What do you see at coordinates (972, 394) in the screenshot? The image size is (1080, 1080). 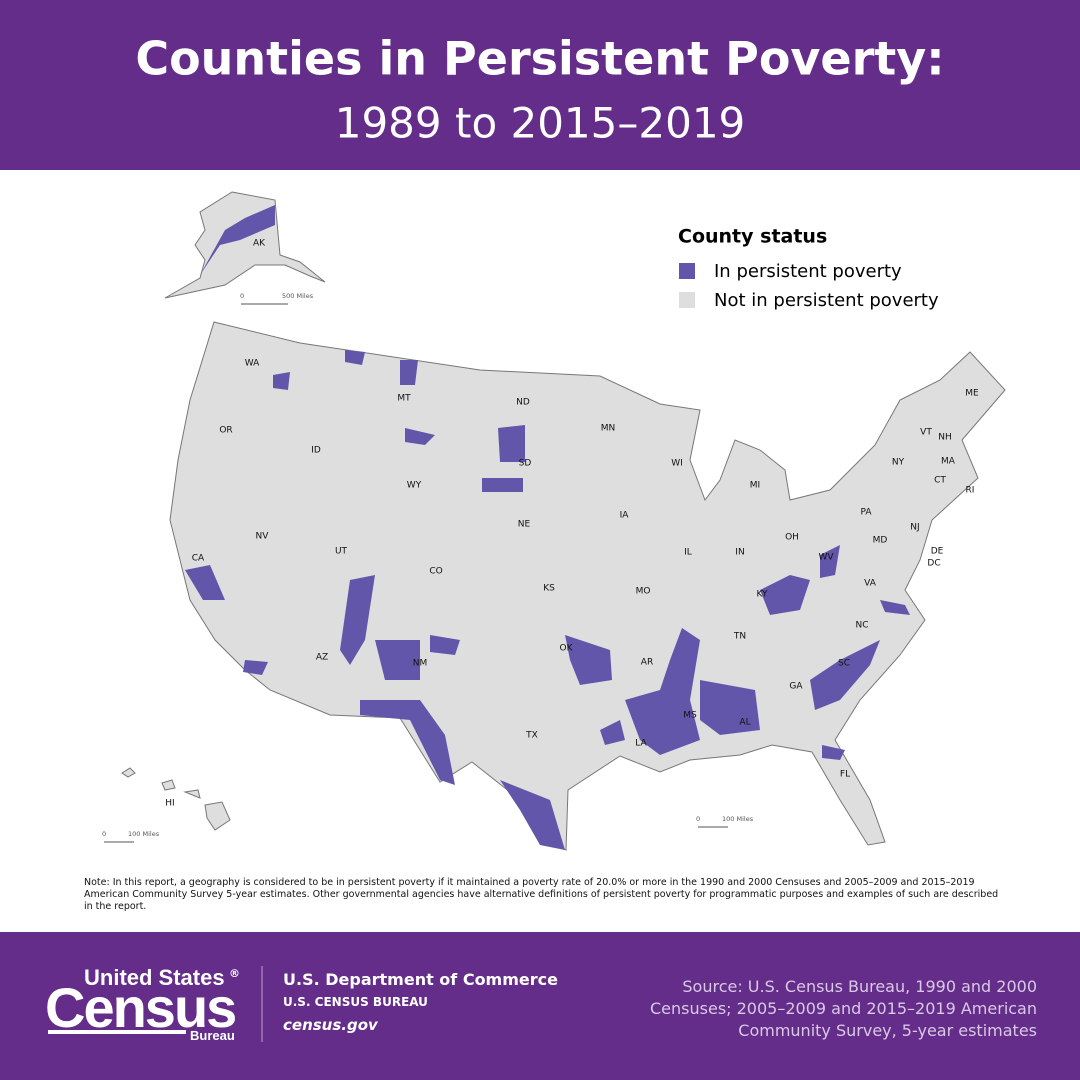 I see `state-label: ME` at bounding box center [972, 394].